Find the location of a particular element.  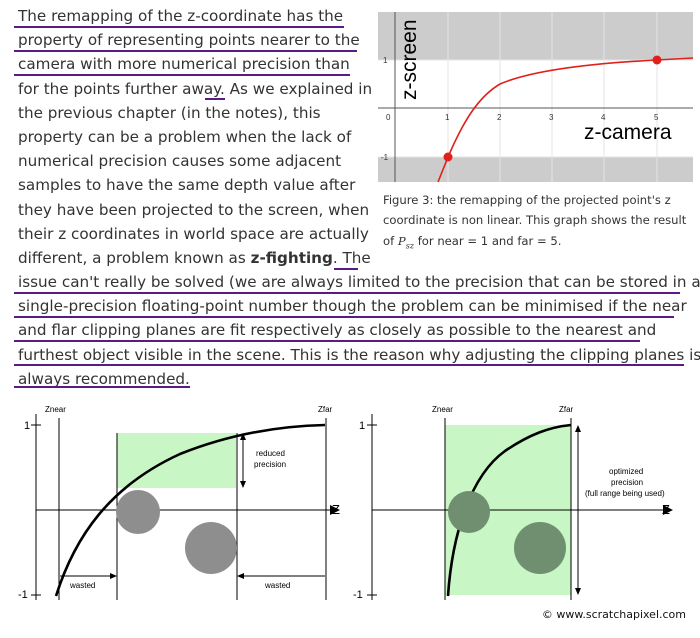

figure-3-graph: 0 1 2 3 4 5 1 -1 z-screen z-camera is located at coordinates (535, 97).